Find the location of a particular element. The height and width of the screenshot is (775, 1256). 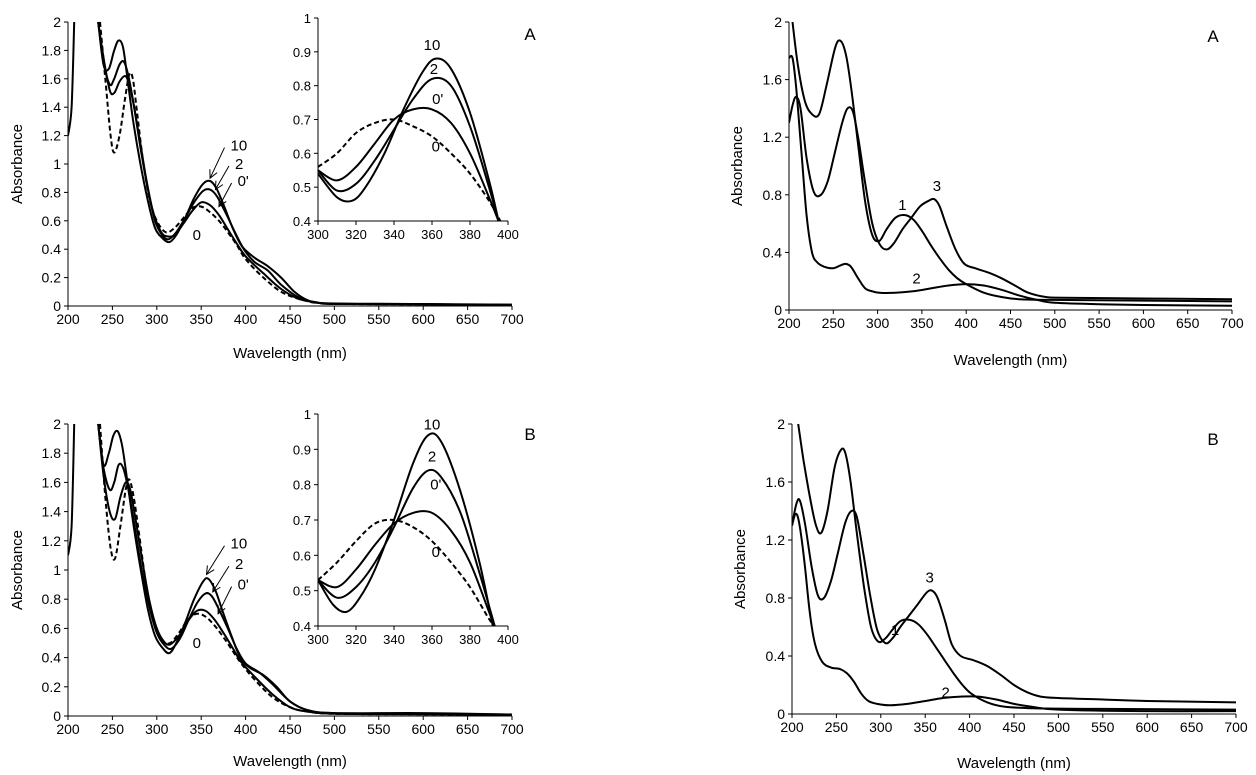

inset-y-tick-label: 0.8 is located at coordinates (302, 485).